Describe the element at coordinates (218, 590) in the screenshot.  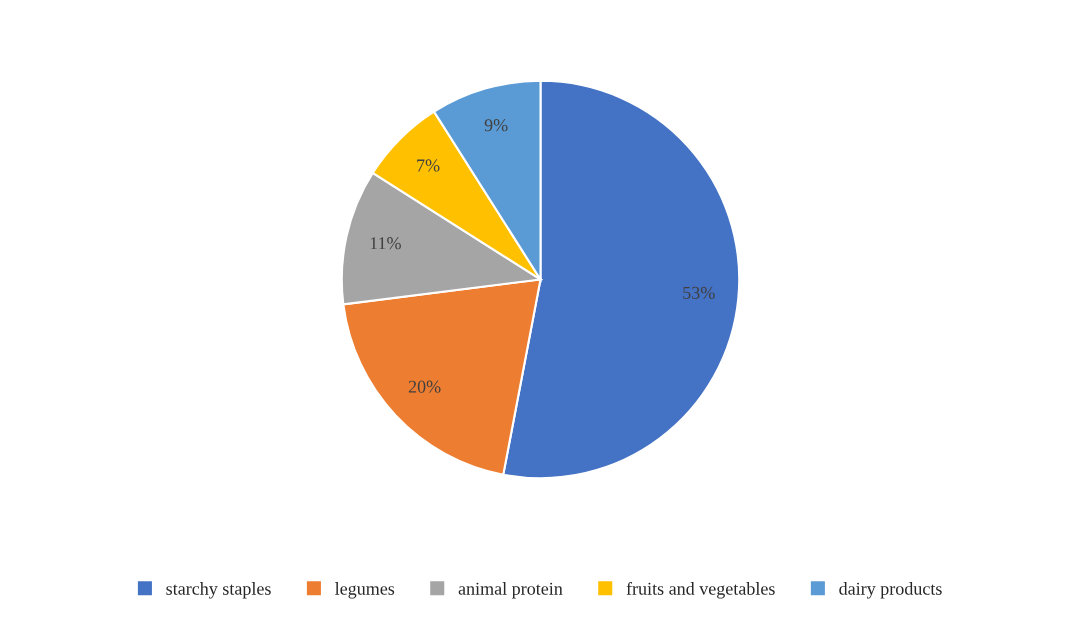
I see `legend-label: starchy staples` at that location.